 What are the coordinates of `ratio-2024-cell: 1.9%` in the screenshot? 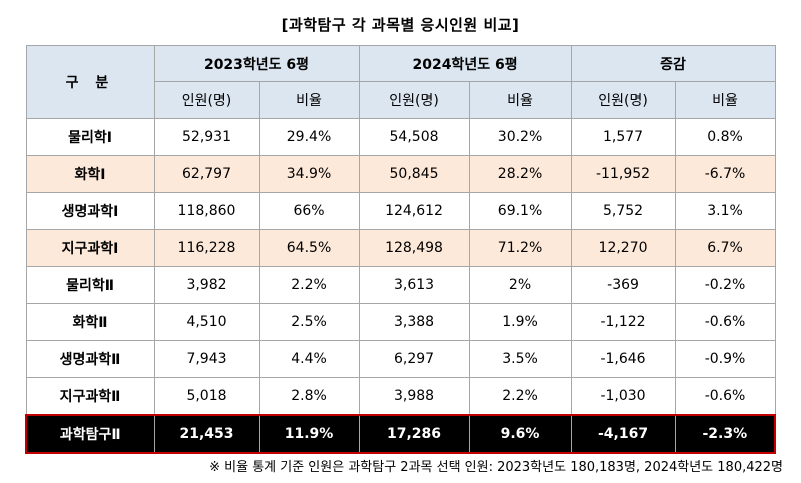 It's located at (520, 322).